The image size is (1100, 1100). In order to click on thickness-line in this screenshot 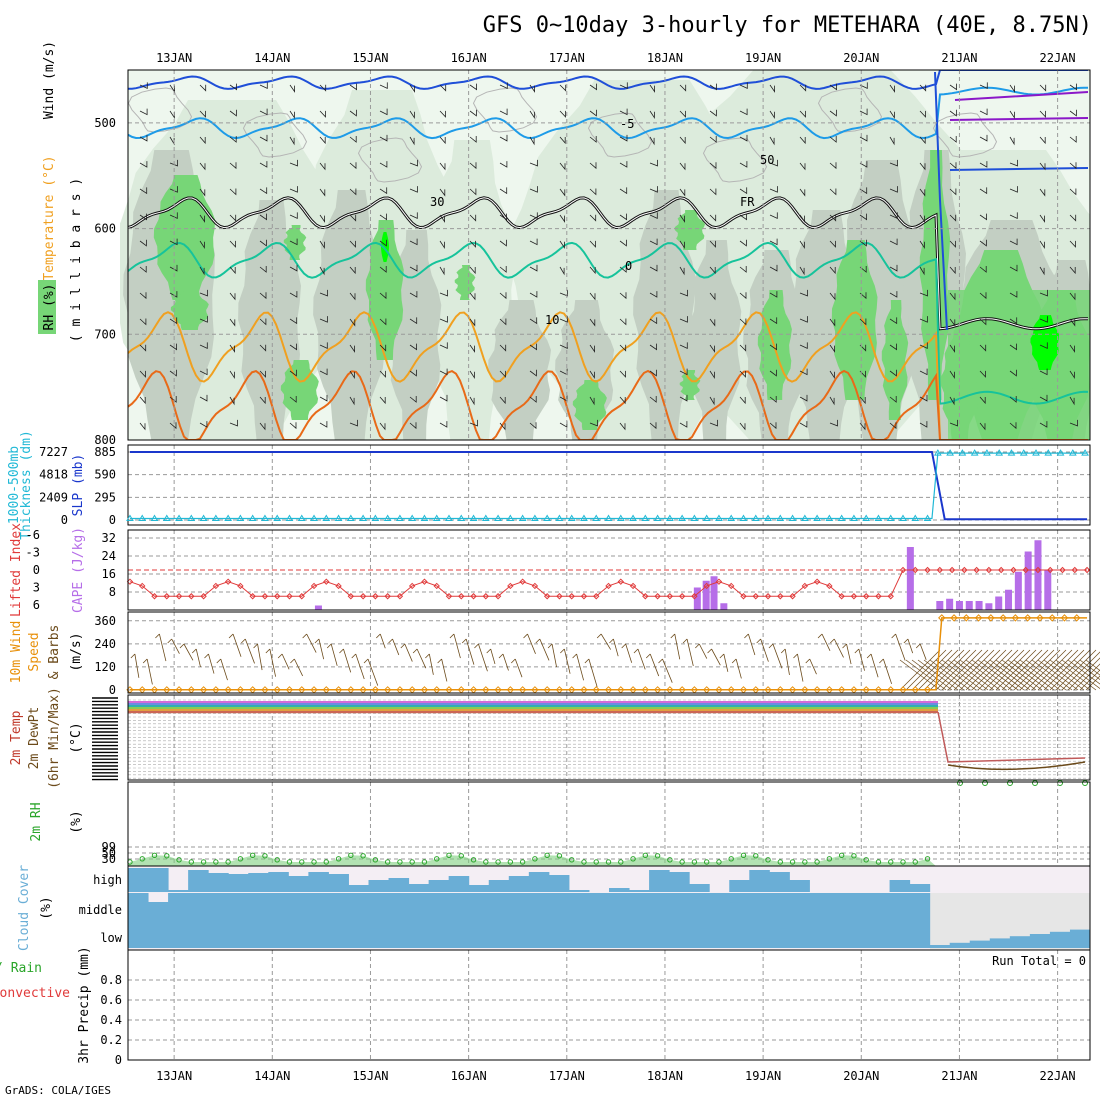, I will do `click(608, 486)`.